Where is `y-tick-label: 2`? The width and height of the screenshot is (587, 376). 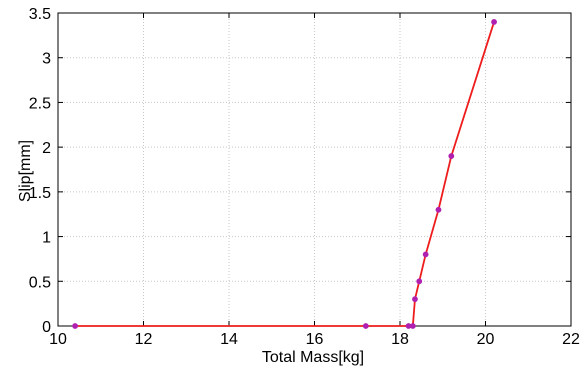 y-tick-label: 2 is located at coordinates (46, 148).